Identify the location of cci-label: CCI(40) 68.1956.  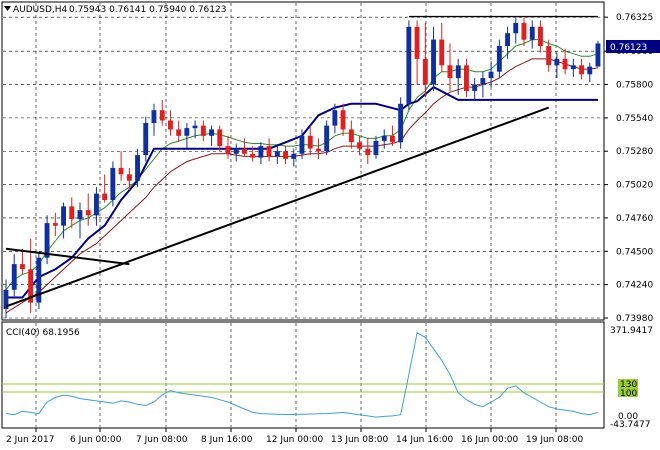
(43, 333).